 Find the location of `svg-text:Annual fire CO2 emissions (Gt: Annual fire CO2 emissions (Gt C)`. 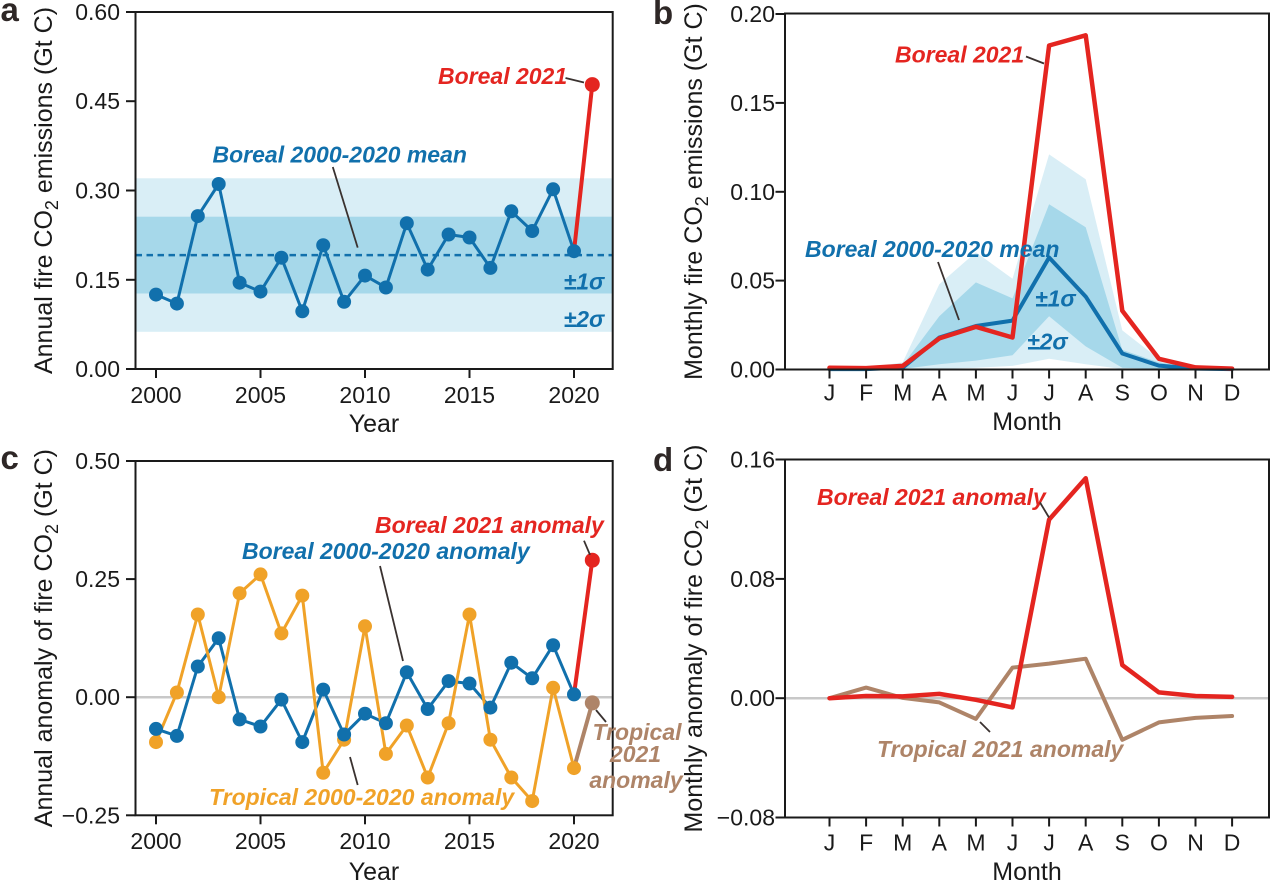

svg-text:Annual fire CO2 emissions (Gt: Annual fire CO2 emissions (Gt C) is located at coordinates (46, 190).